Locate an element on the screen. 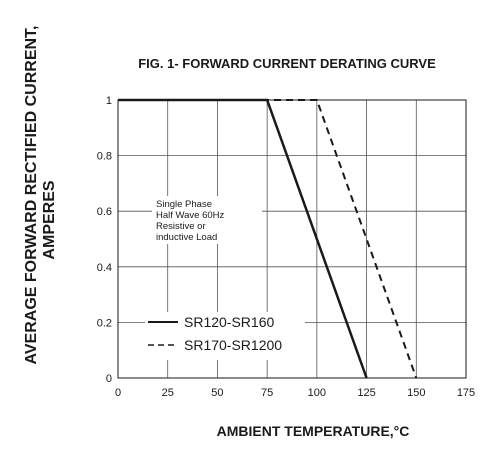 This screenshot has width=498, height=450. legend-background is located at coordinates (225, 336).